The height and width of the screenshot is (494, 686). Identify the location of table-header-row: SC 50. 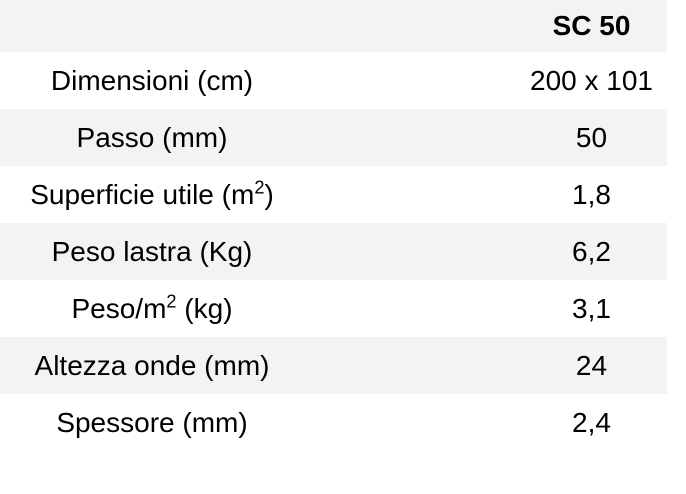
(333, 26).